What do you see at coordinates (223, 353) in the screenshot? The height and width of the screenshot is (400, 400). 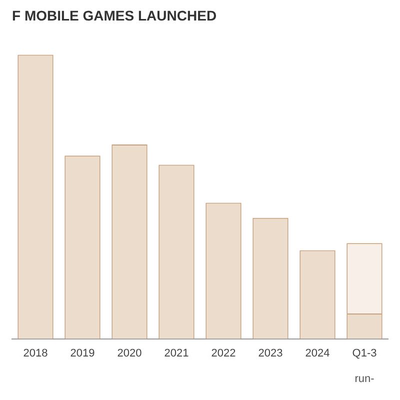 I see `x-tick-label: 2022` at bounding box center [223, 353].